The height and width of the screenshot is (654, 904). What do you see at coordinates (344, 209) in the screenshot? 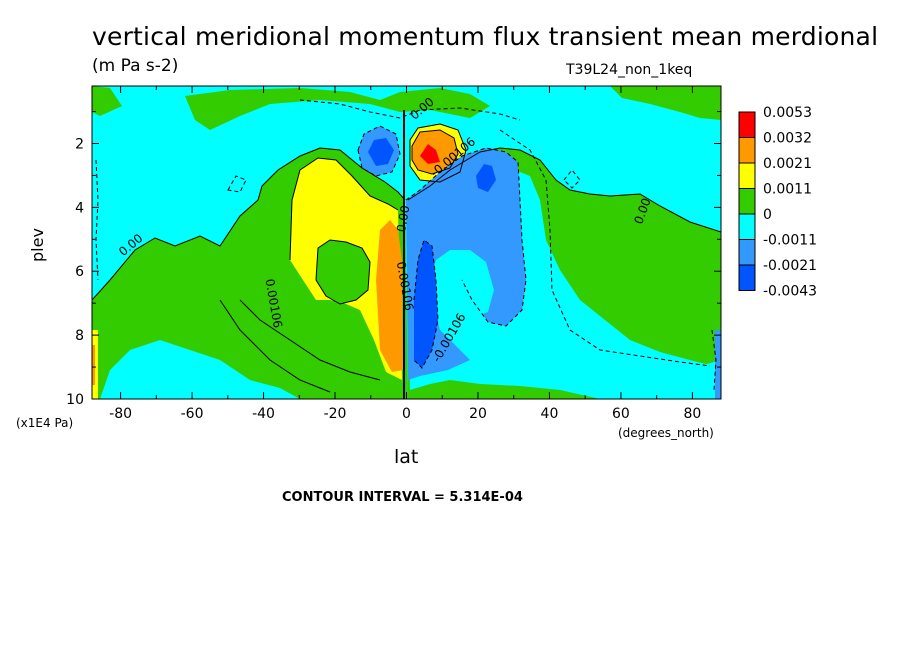
I see `contour-positive-south` at bounding box center [344, 209].